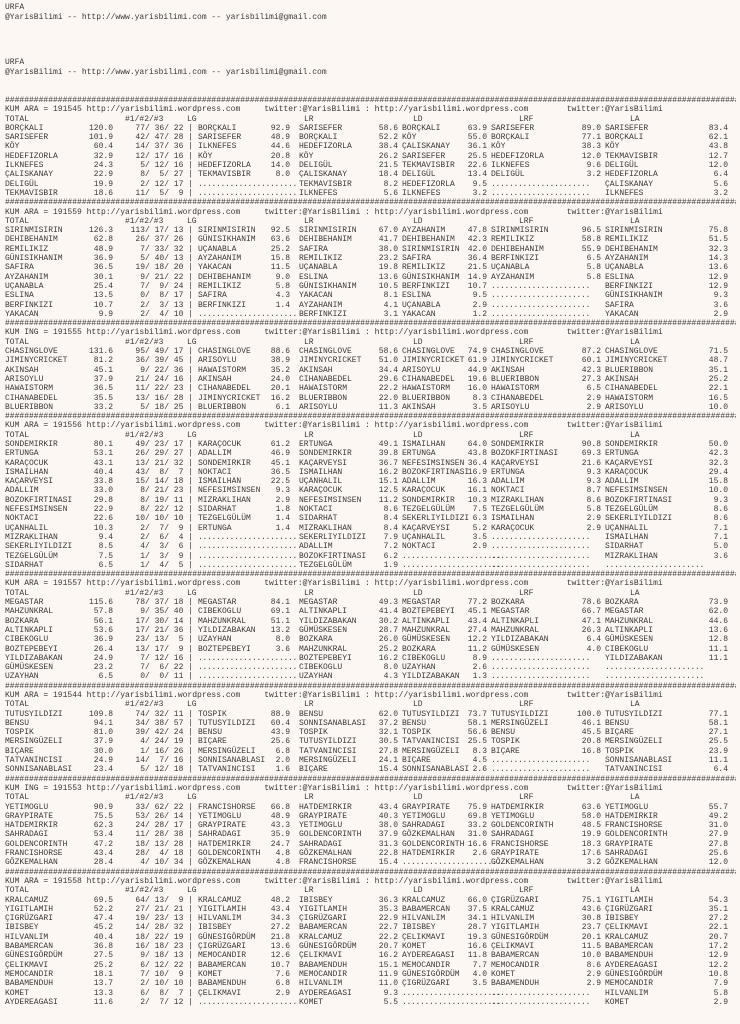  What do you see at coordinates (428, 854) in the screenshot?
I see `ld-horse: HATDEMIRKIR` at bounding box center [428, 854].